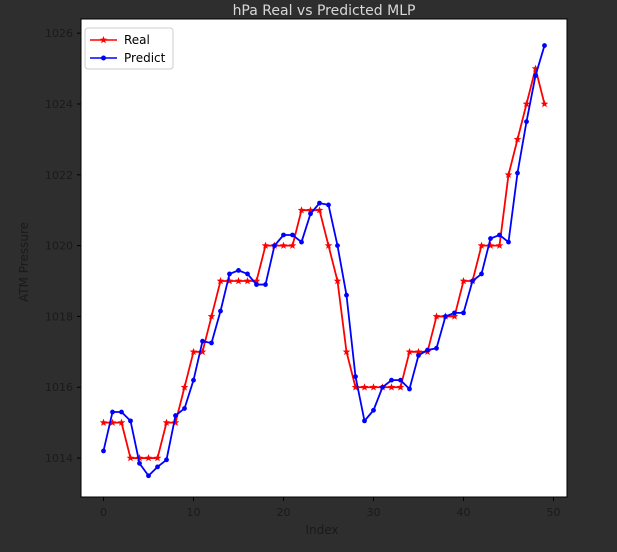 This screenshot has height=552, width=617. I want to click on legend-real-label: Real, so click(137, 40).